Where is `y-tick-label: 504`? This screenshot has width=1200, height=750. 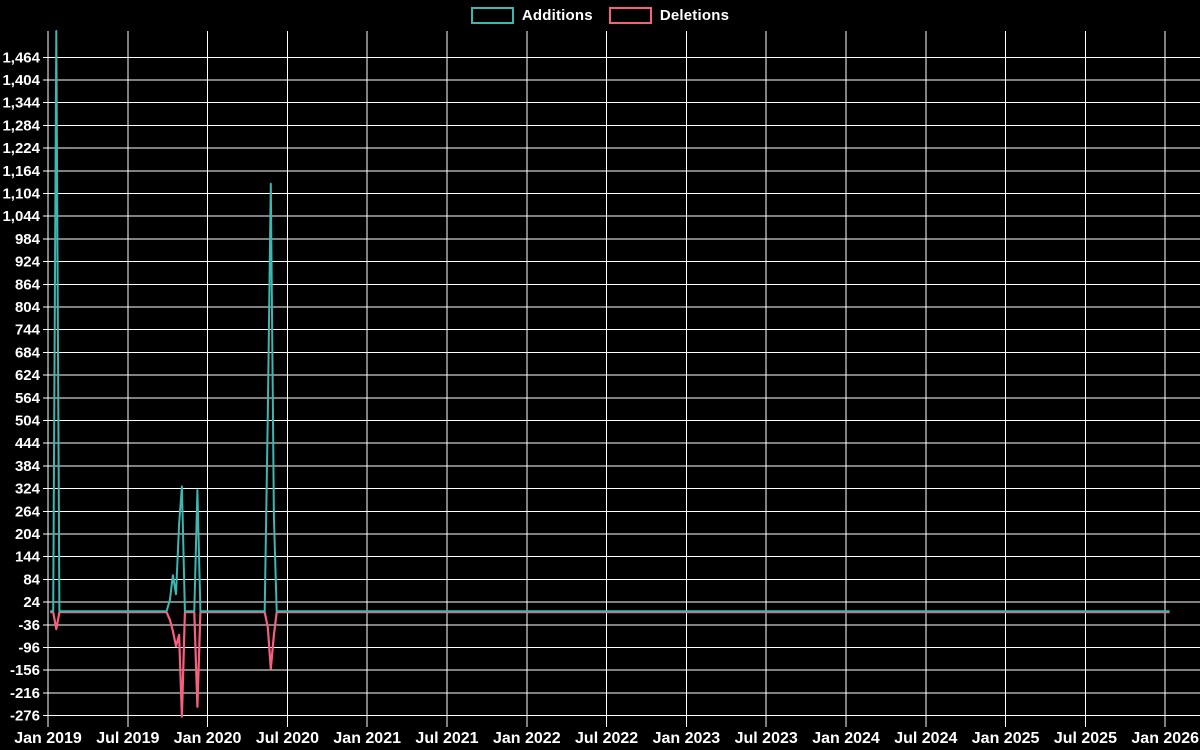 y-tick-label: 504 is located at coordinates (28, 421).